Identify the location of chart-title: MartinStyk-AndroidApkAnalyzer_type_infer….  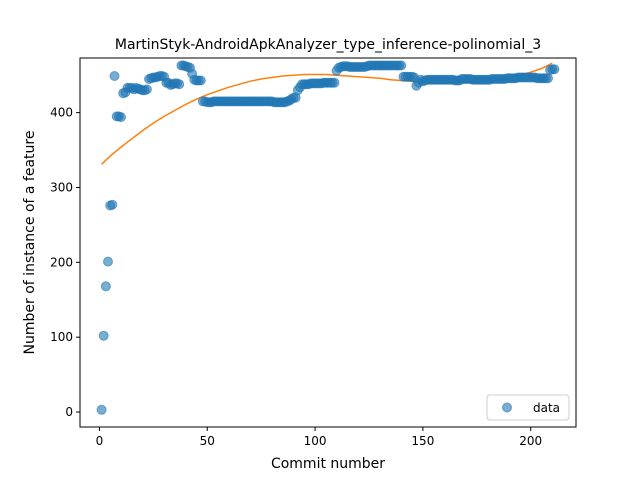
(328, 45).